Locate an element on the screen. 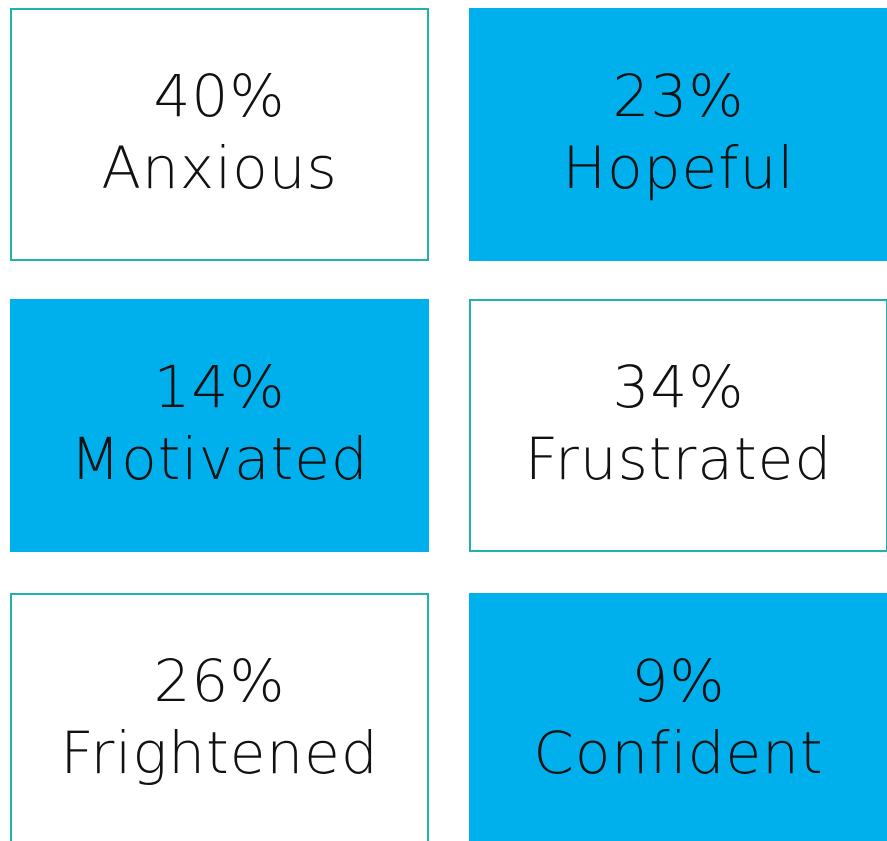  stat-label: Hopeful is located at coordinates (678, 167).